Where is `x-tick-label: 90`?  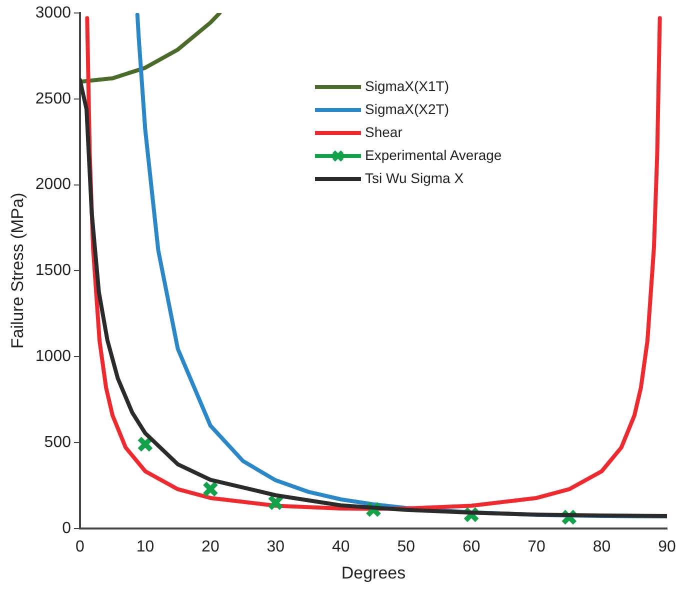
x-tick-label: 90 is located at coordinates (667, 547).